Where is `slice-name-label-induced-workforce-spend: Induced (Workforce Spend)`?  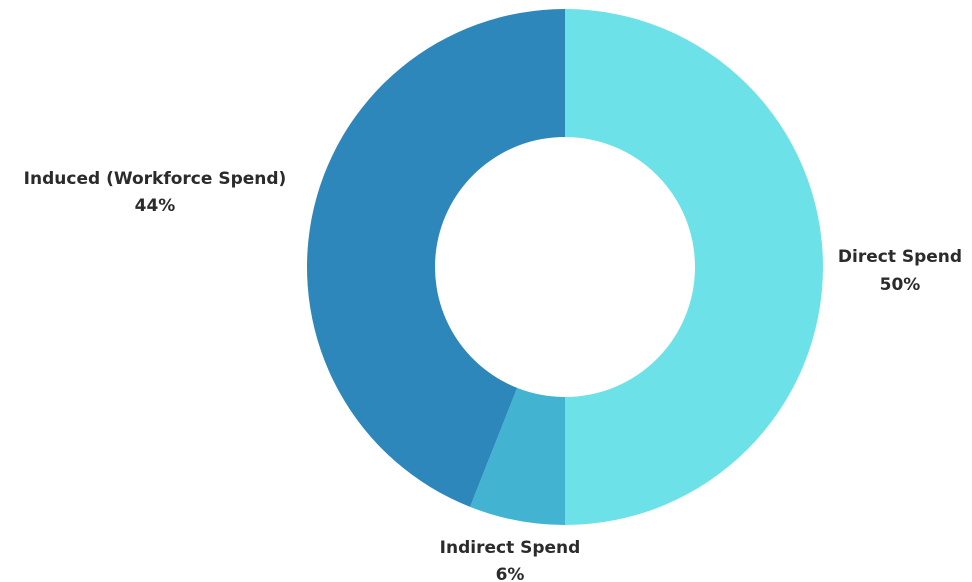 slice-name-label-induced-workforce-spend: Induced (Workforce Spend) is located at coordinates (155, 179).